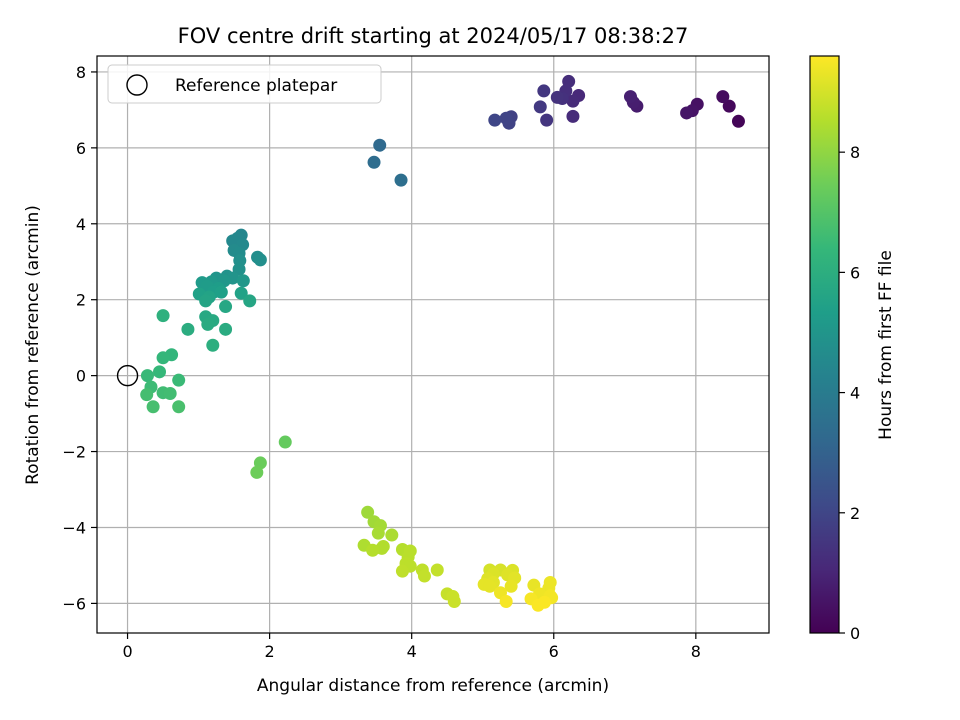 Image resolution: width=960 pixels, height=720 pixels. Describe the element at coordinates (74, 452) in the screenshot. I see `y-tick-label: −2` at that location.